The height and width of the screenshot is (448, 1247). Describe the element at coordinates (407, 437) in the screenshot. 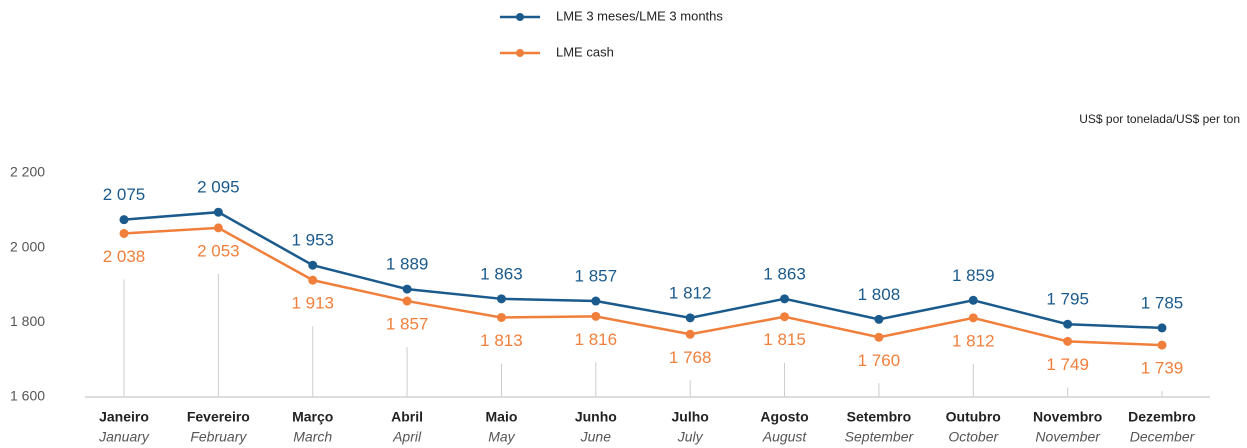

I see `x-tick-label-en: April` at that location.